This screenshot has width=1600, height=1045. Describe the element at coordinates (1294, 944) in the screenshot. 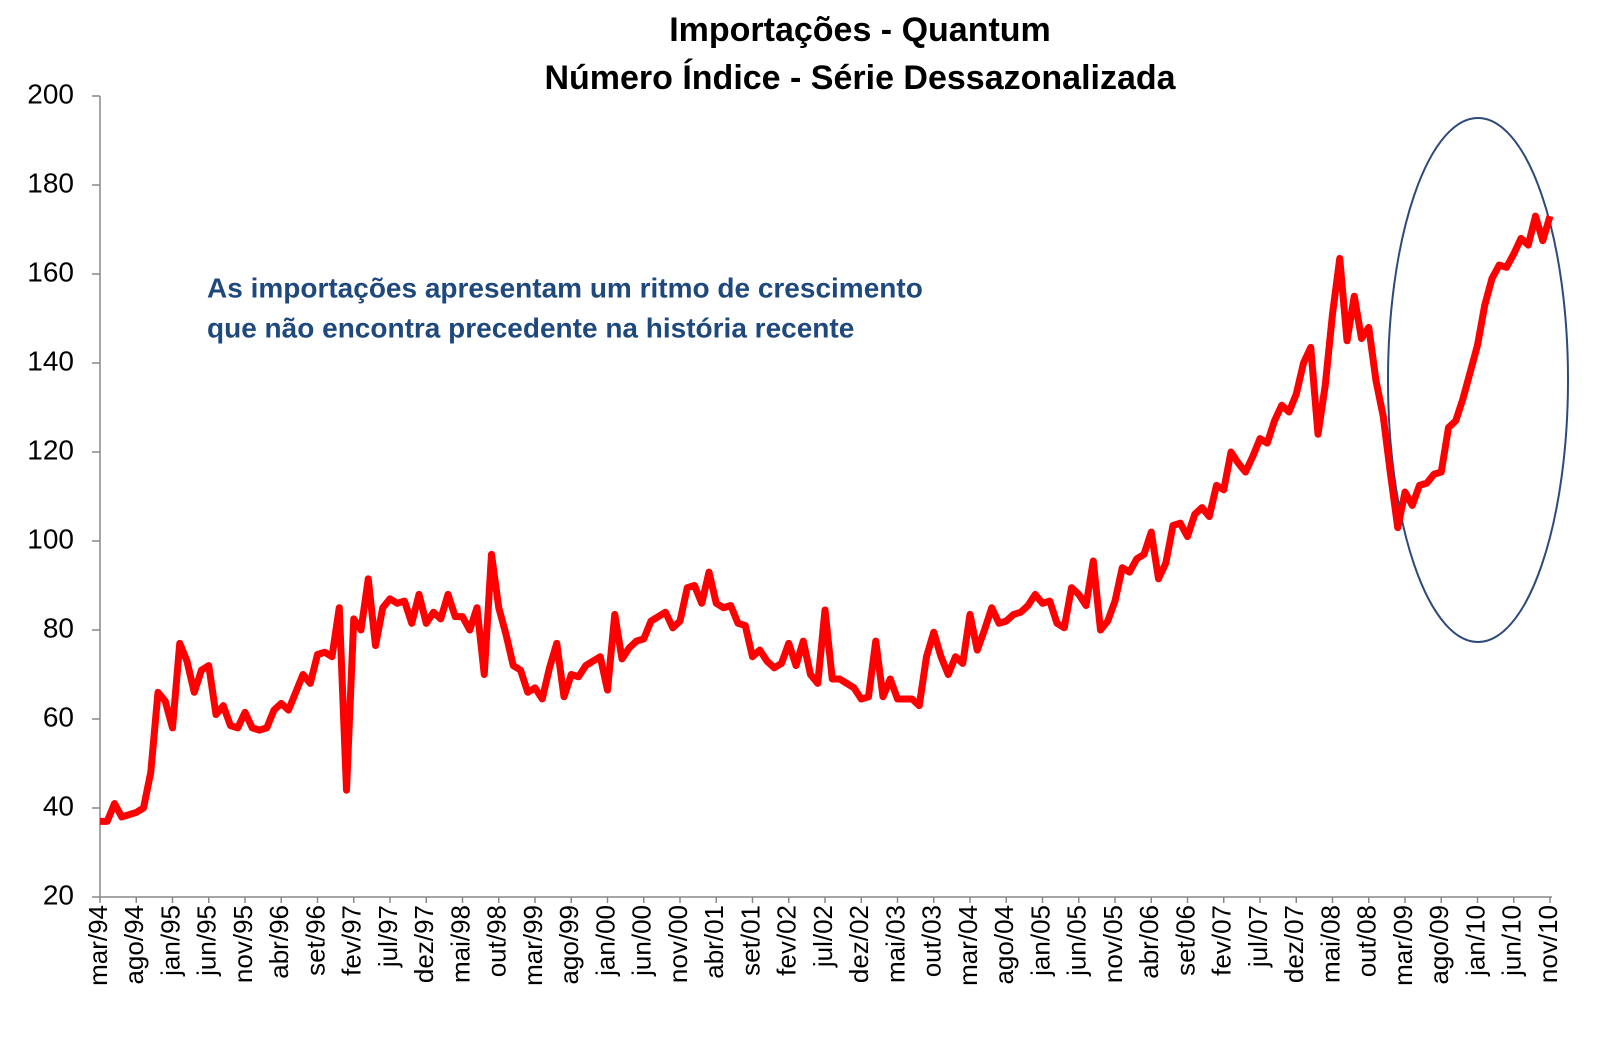

I see `x-tick-label: dez/07` at that location.